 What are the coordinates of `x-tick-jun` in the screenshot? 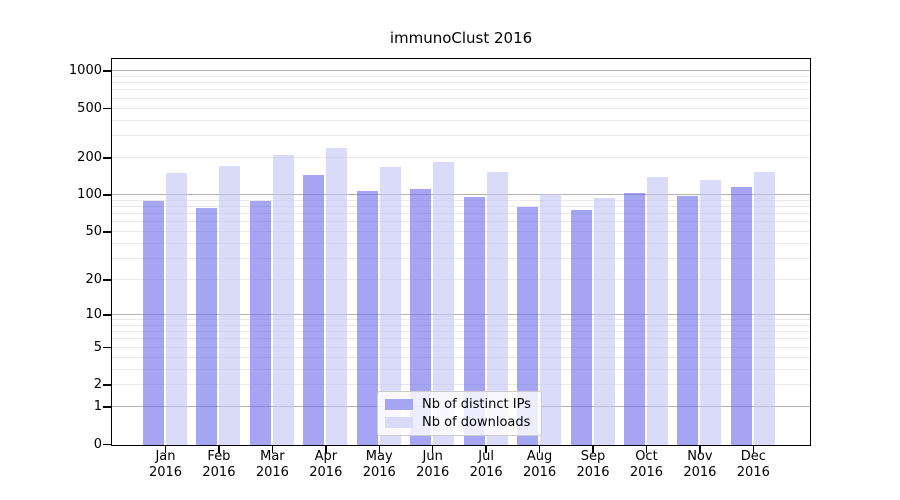 It's located at (432, 449).